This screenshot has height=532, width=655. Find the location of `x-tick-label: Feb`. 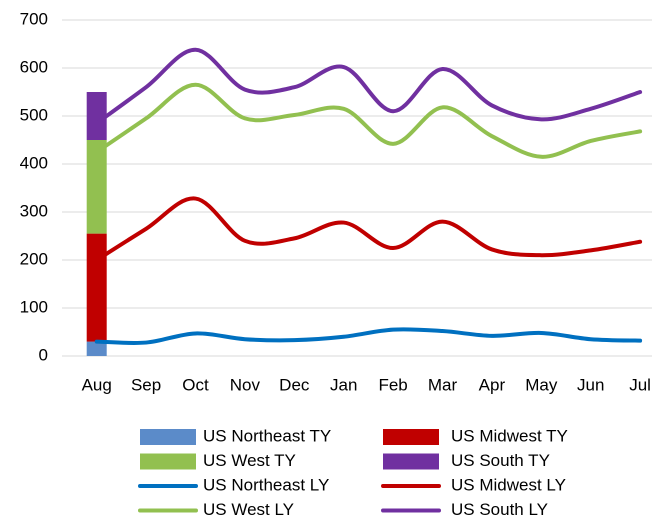

x-tick-label: Feb is located at coordinates (392, 384).